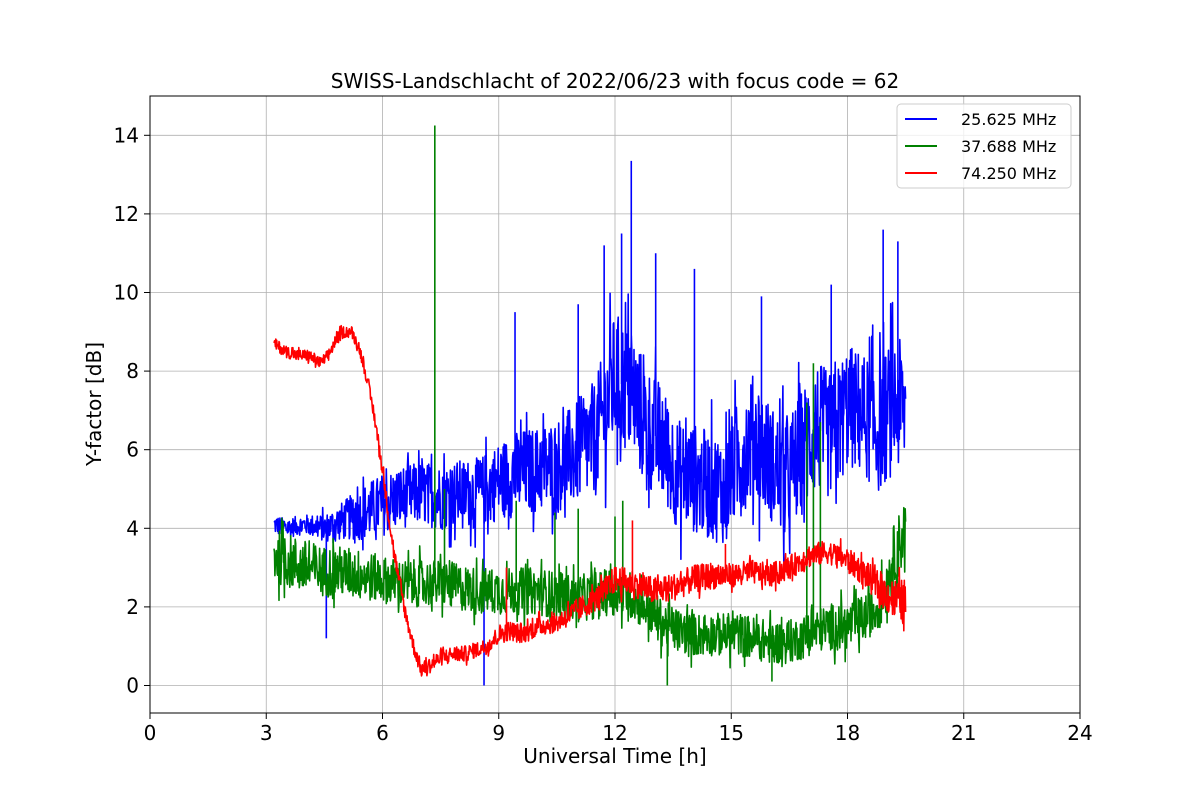 The width and height of the screenshot is (1200, 804). What do you see at coordinates (132, 371) in the screenshot?
I see `y-tick-label: 8` at bounding box center [132, 371].